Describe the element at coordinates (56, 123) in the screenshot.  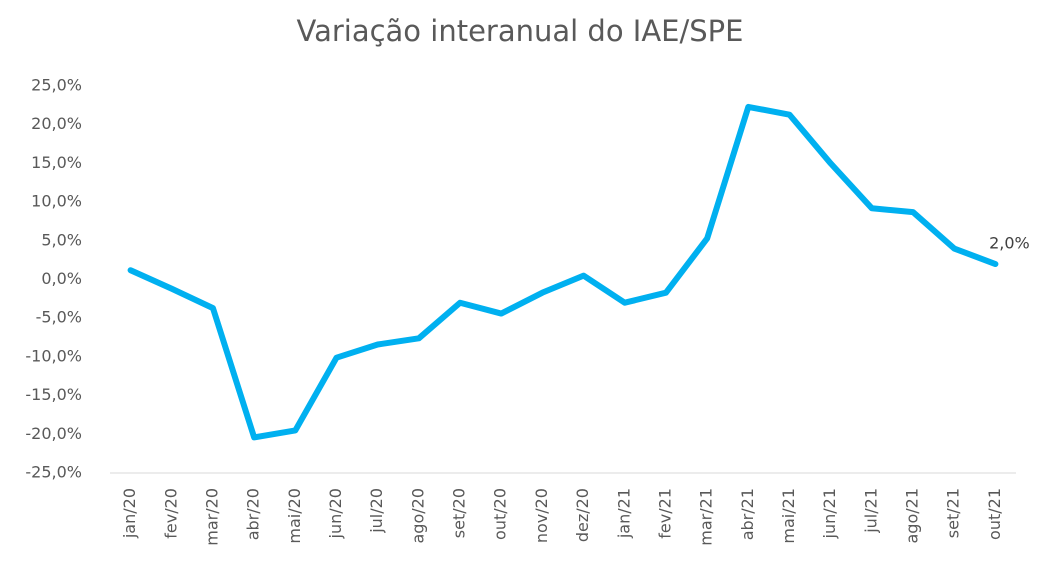
I see `y-tick-label: 20,0%` at that location.